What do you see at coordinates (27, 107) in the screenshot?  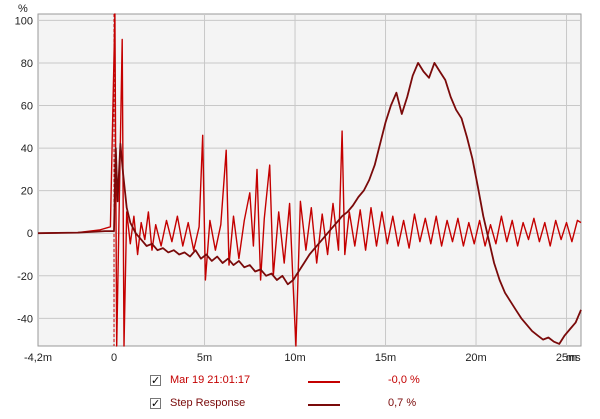 I see `y-tick-label: 60` at bounding box center [27, 107].